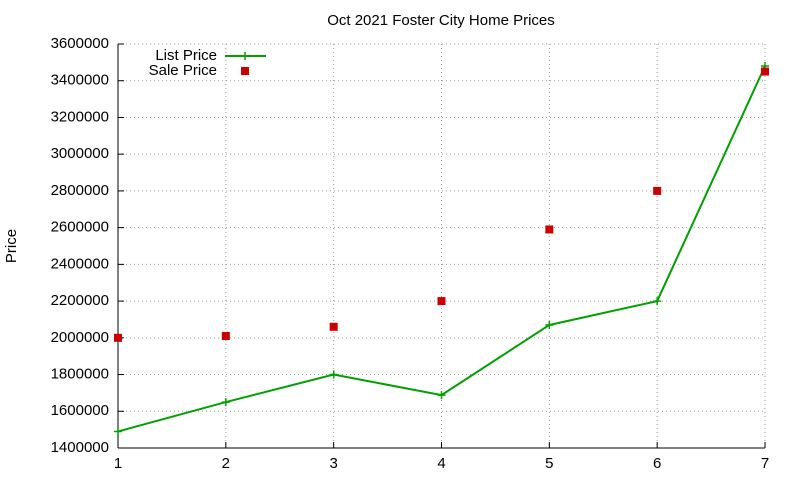  Describe the element at coordinates (80, 116) in the screenshot. I see `y-tick-label: 3200000` at that location.